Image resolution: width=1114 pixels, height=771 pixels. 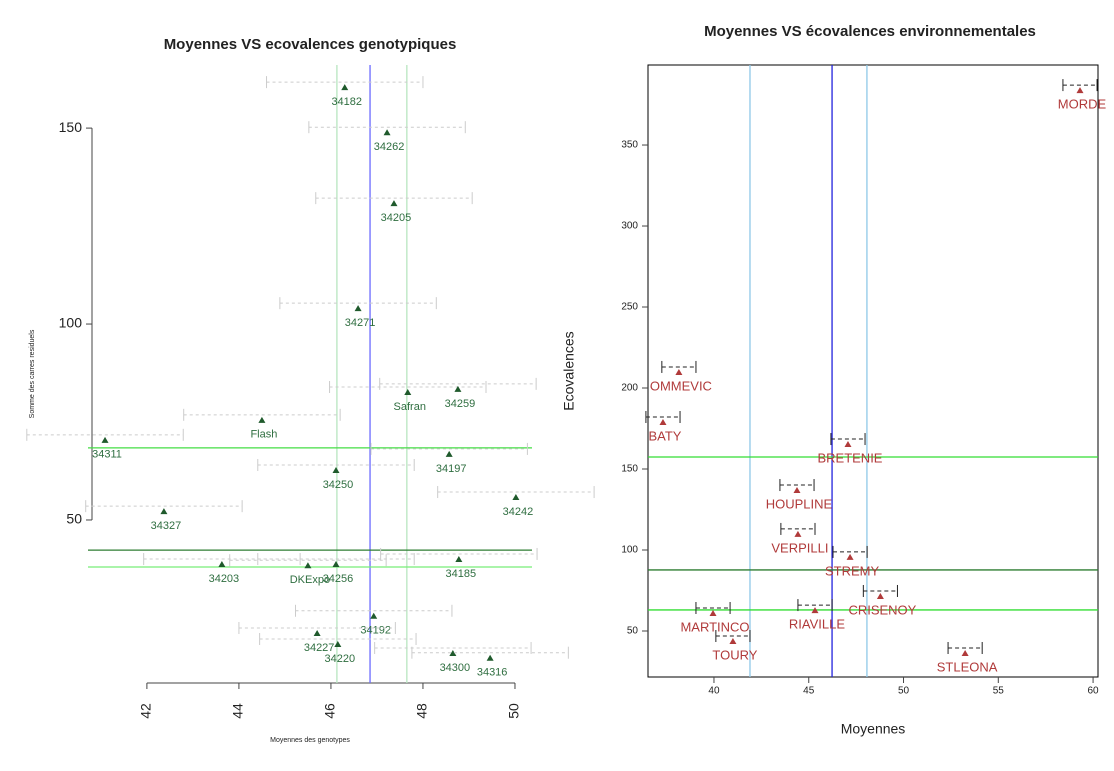 I want to click on point-label: 34185, so click(x=461, y=574).